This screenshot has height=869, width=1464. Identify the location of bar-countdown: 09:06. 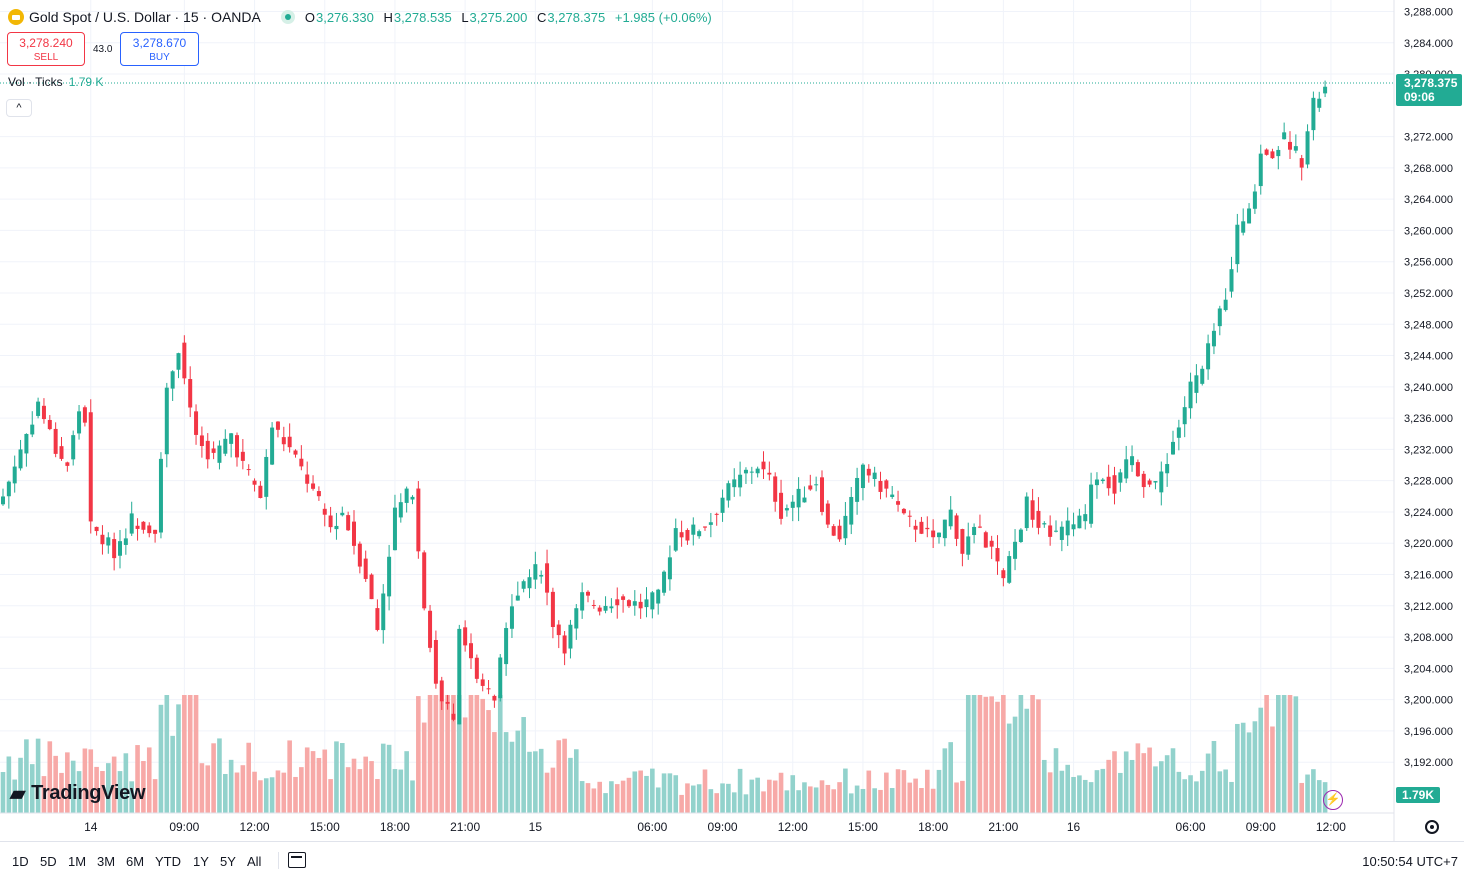
(1419, 97).